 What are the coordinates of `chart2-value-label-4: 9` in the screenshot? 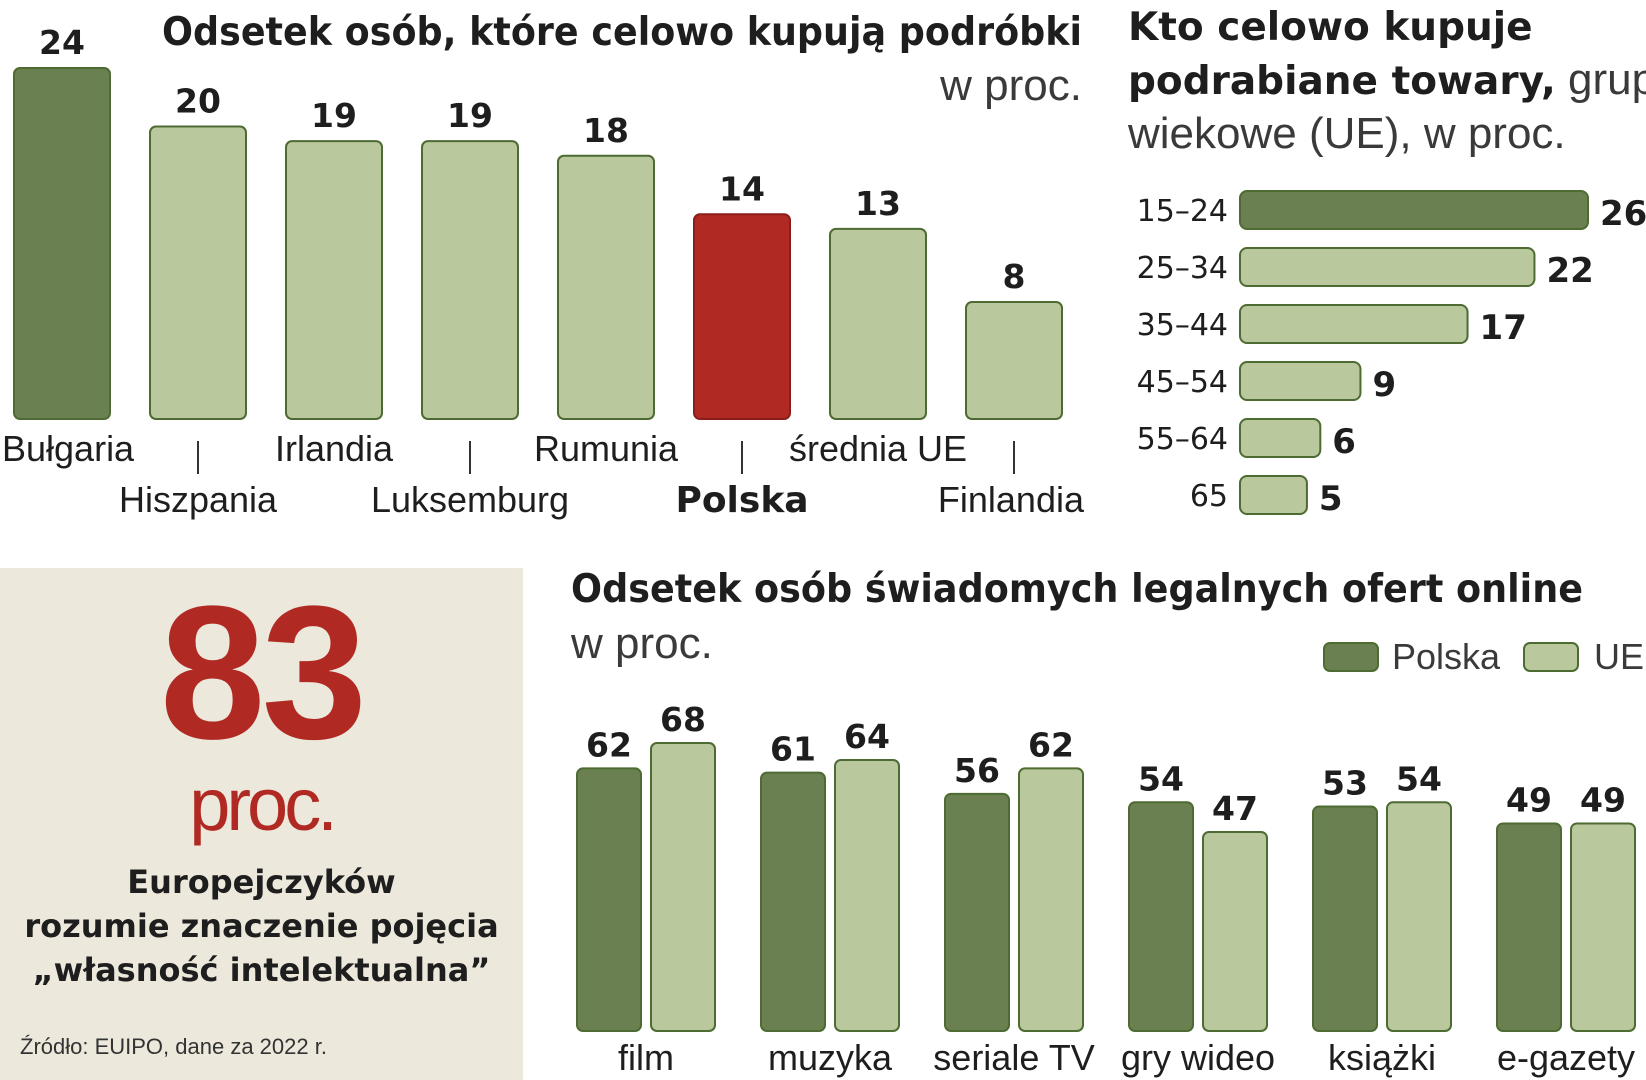 It's located at (1384, 385).